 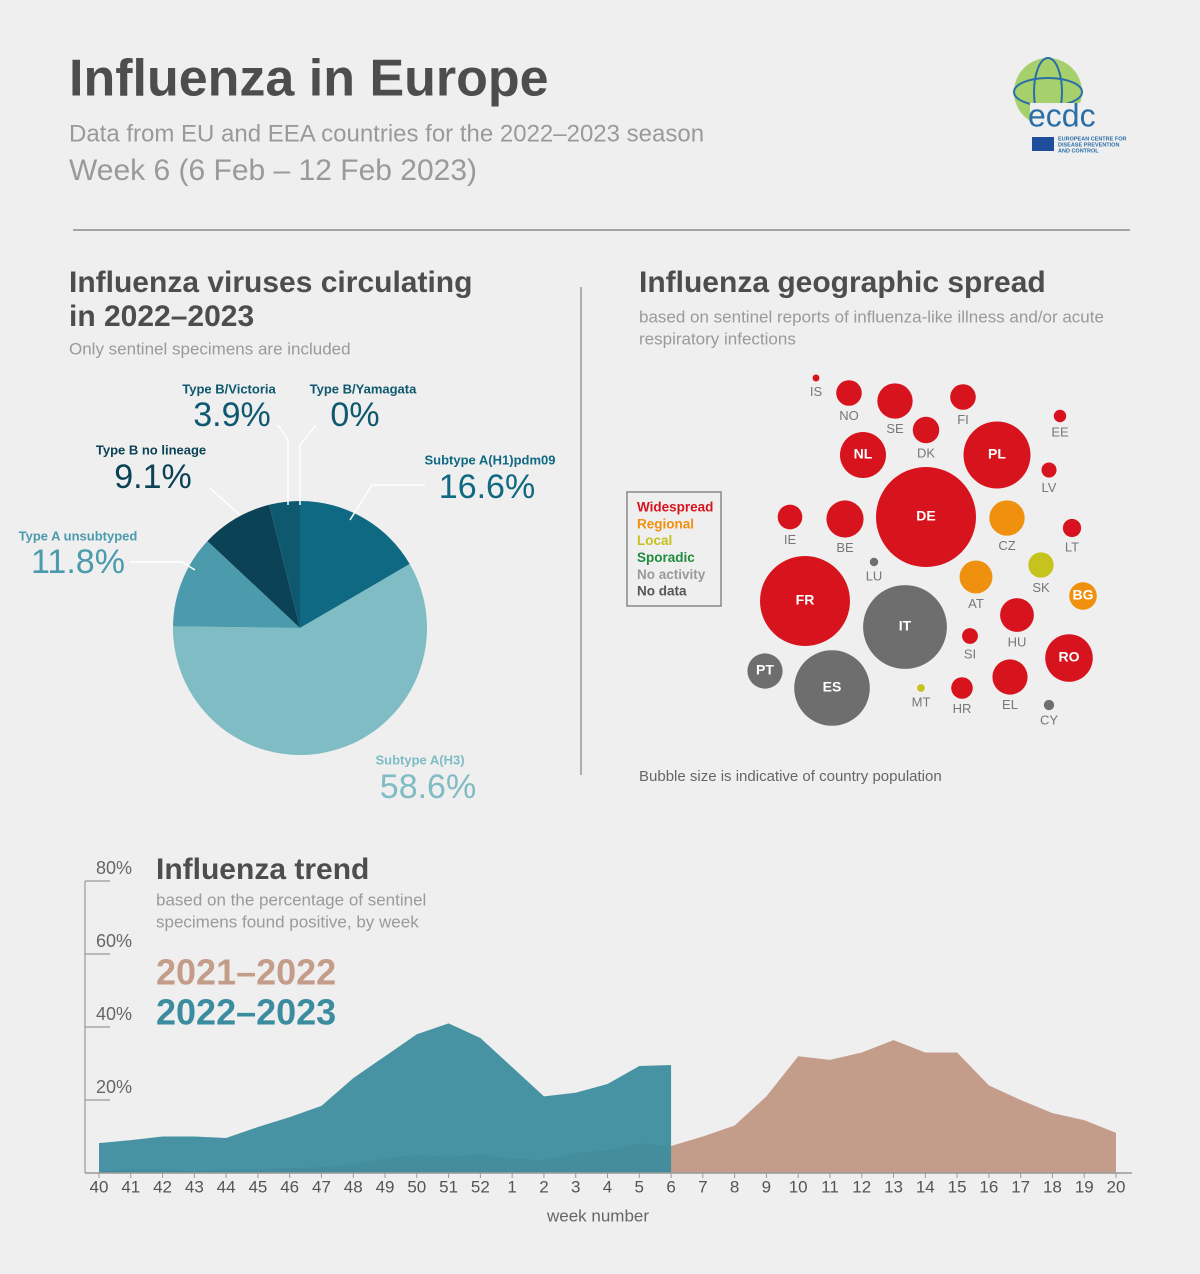 I want to click on legend-entry: 2022–2023, so click(x=246, y=1012).